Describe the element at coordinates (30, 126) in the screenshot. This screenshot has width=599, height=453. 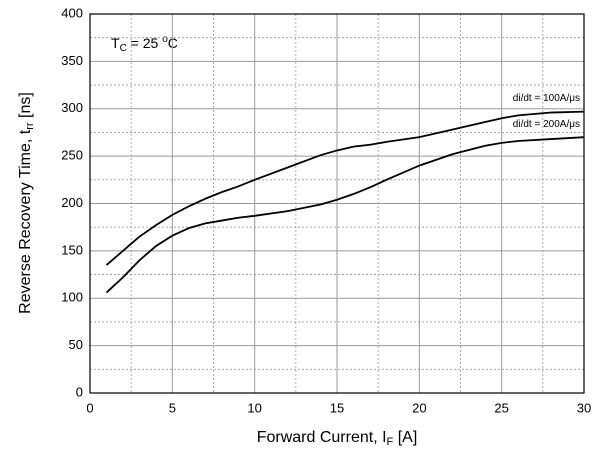
I see `y-label-sub: rr` at that location.